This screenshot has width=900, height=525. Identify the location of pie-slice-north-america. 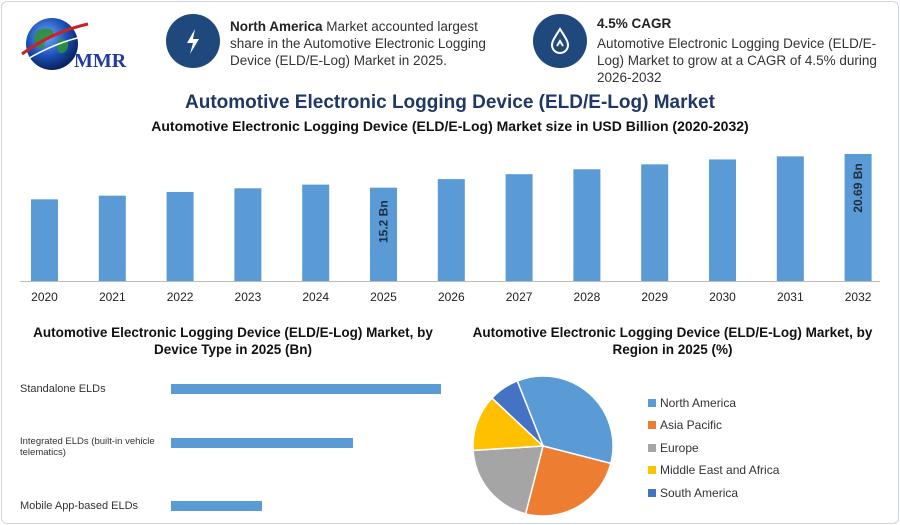
(565, 420).